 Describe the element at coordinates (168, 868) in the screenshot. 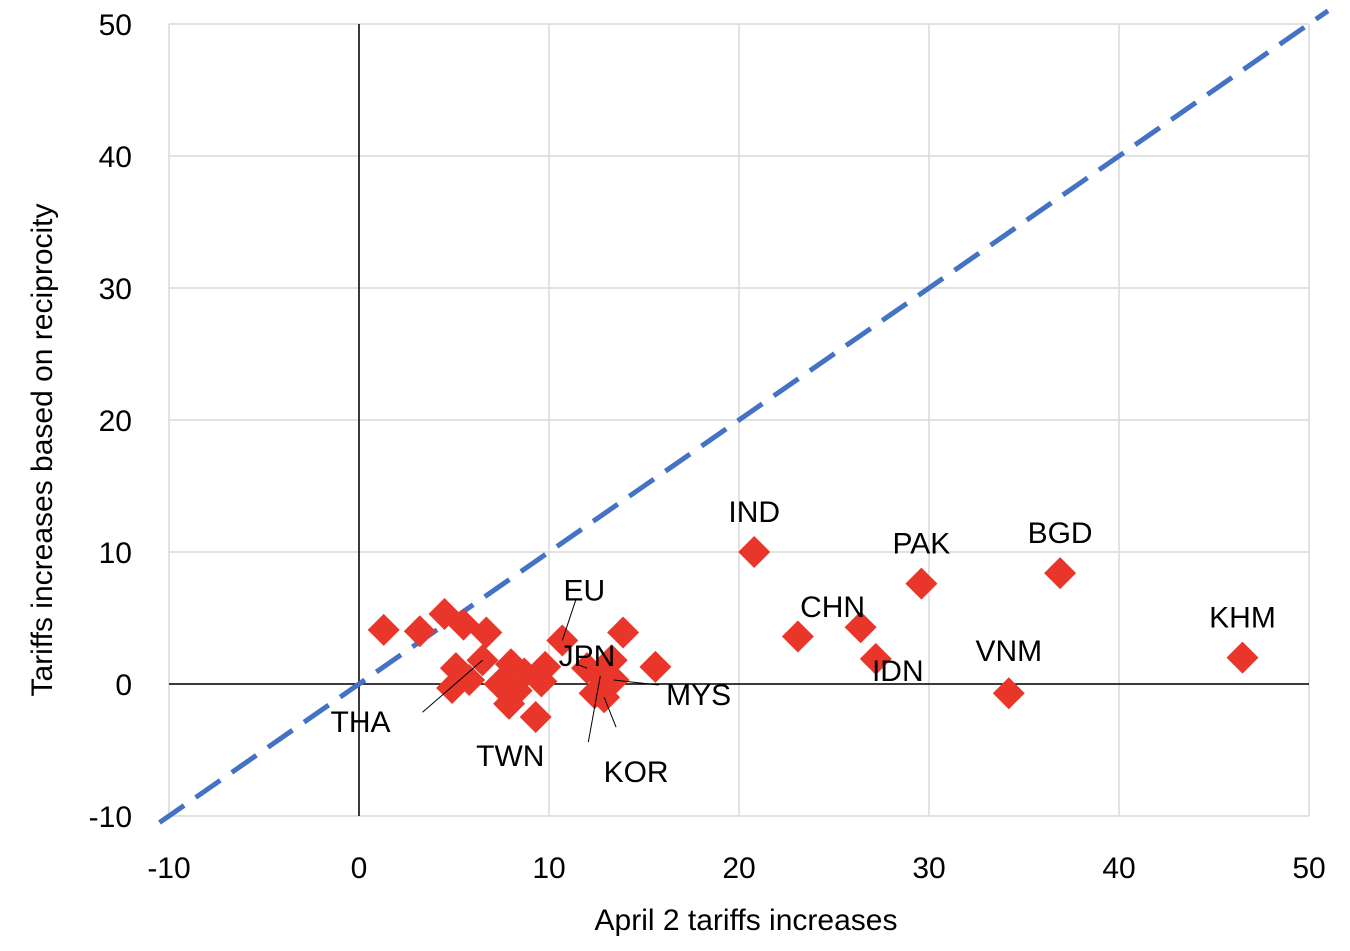

I see `x-tick-label: -10` at that location.